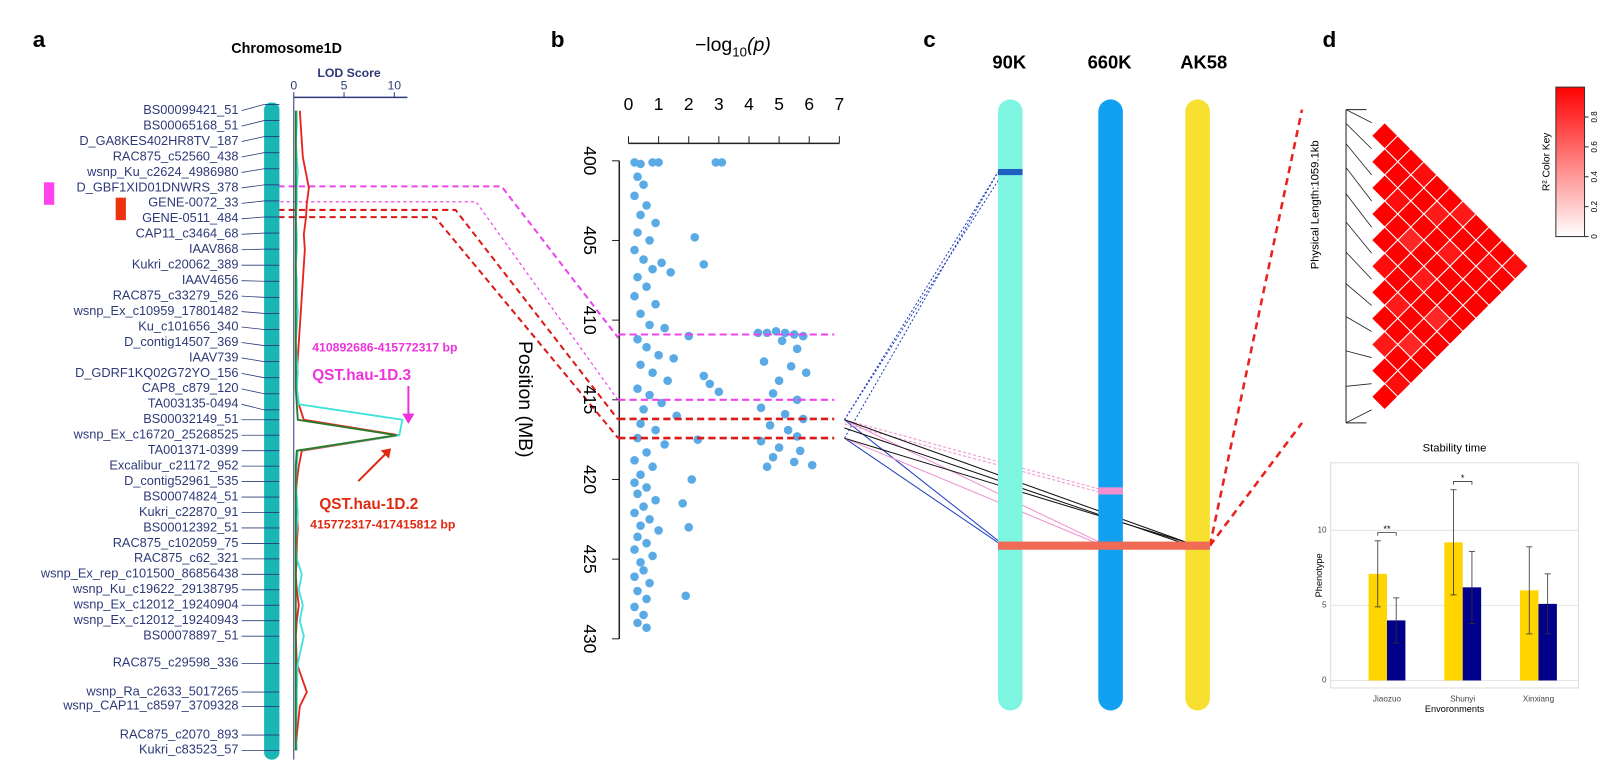 The height and width of the screenshot is (773, 1605). What do you see at coordinates (344, 85) in the screenshot?
I see `x-tick-label: 5` at bounding box center [344, 85].